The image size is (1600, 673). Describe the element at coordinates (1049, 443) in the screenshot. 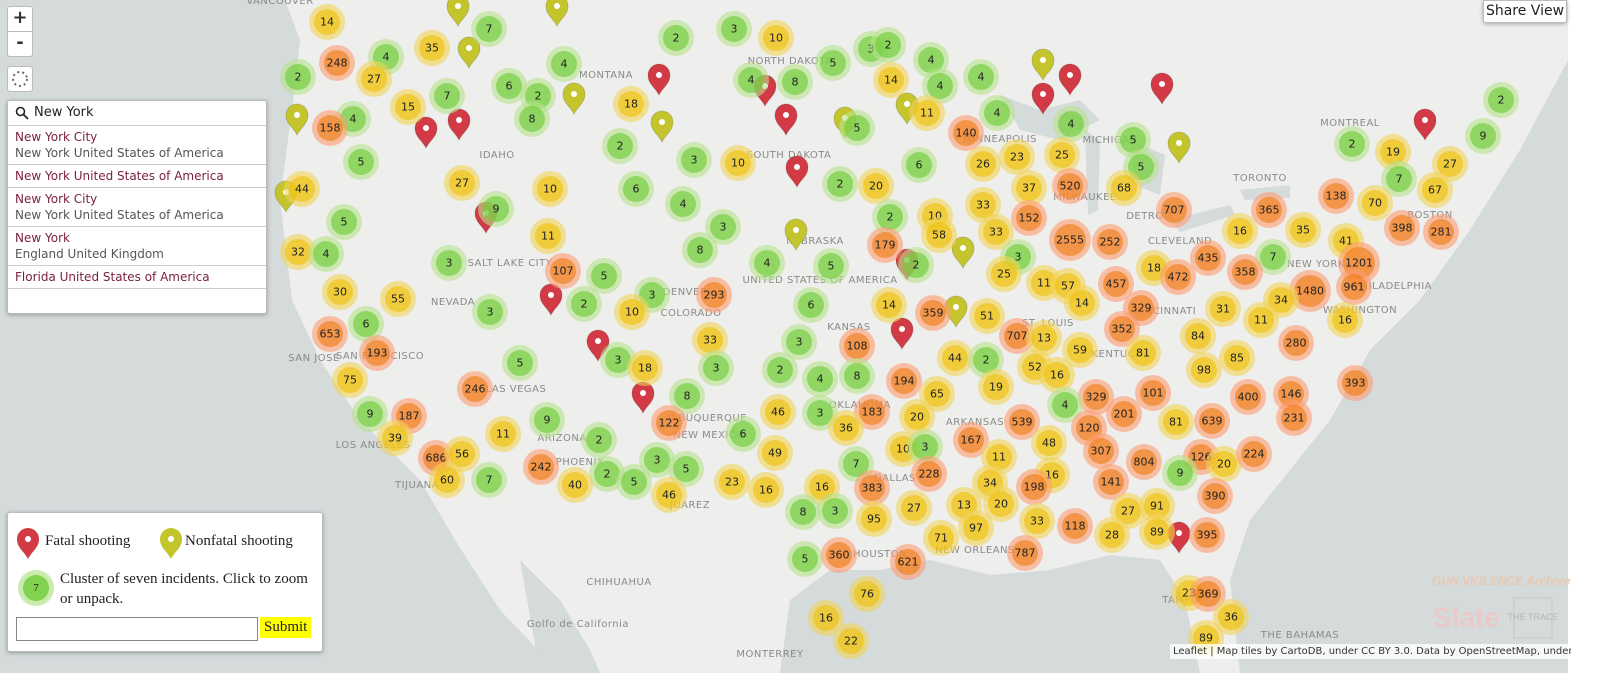

I see `cluster: 48` at that location.